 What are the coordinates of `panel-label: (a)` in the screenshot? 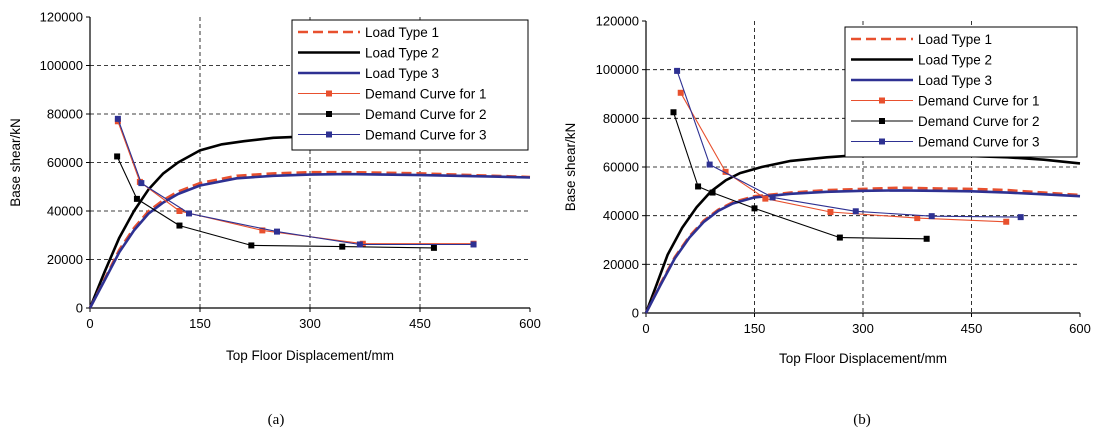 It's located at (276, 420).